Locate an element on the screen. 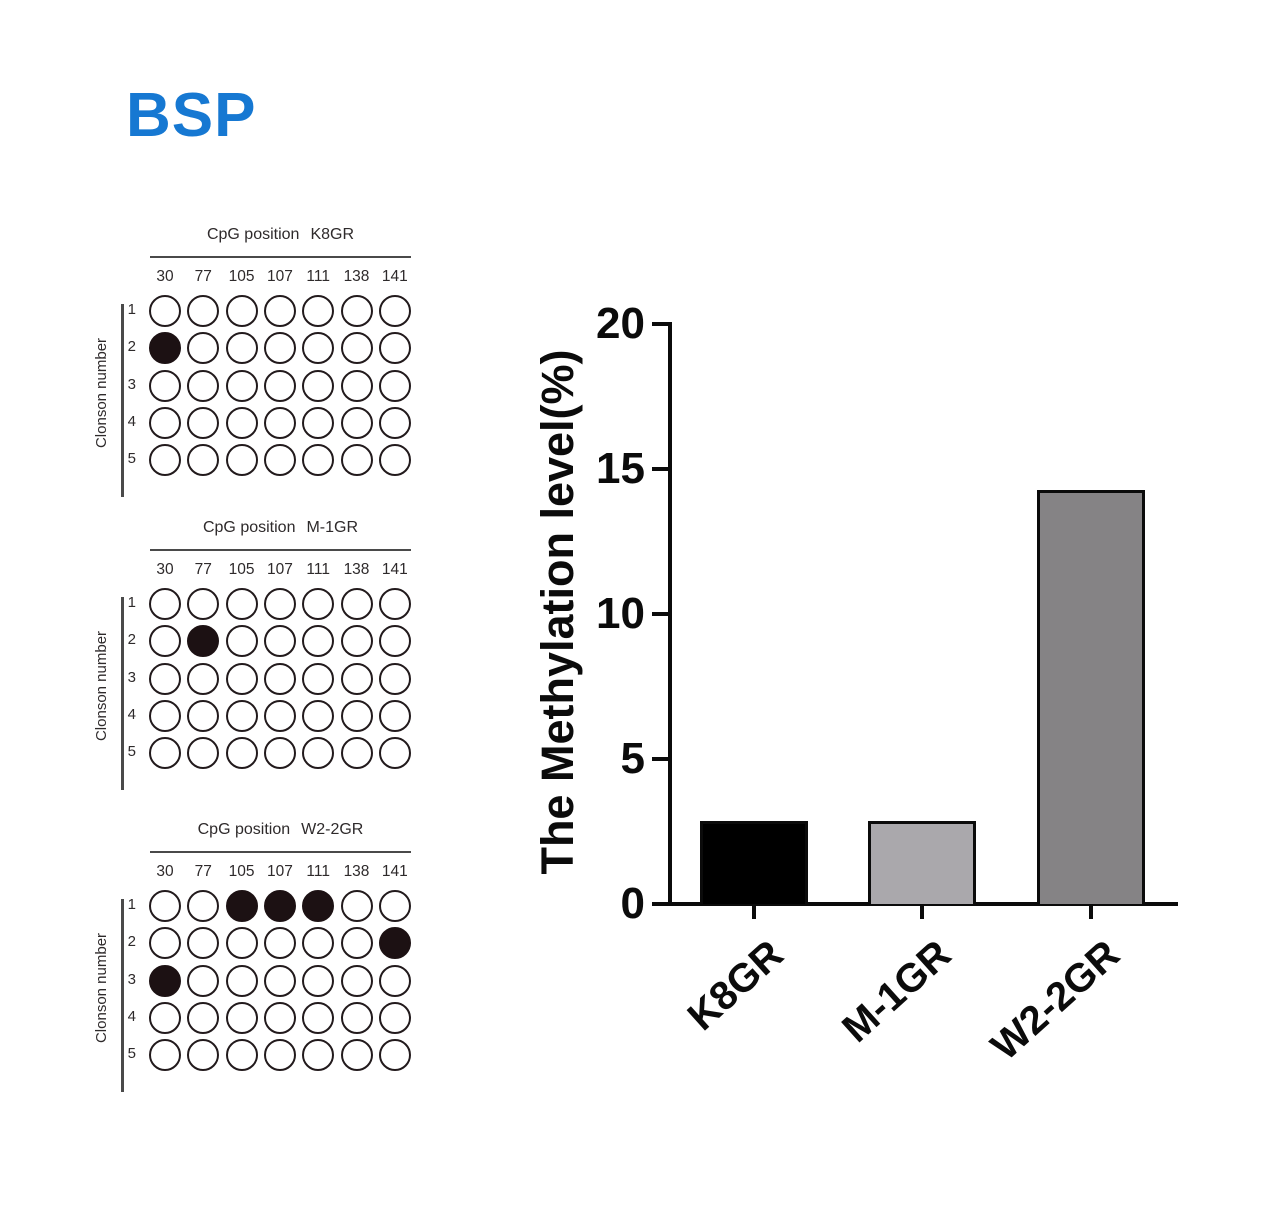 The width and height of the screenshot is (1267, 1207). cpg-position-label: 138 is located at coordinates (356, 871).